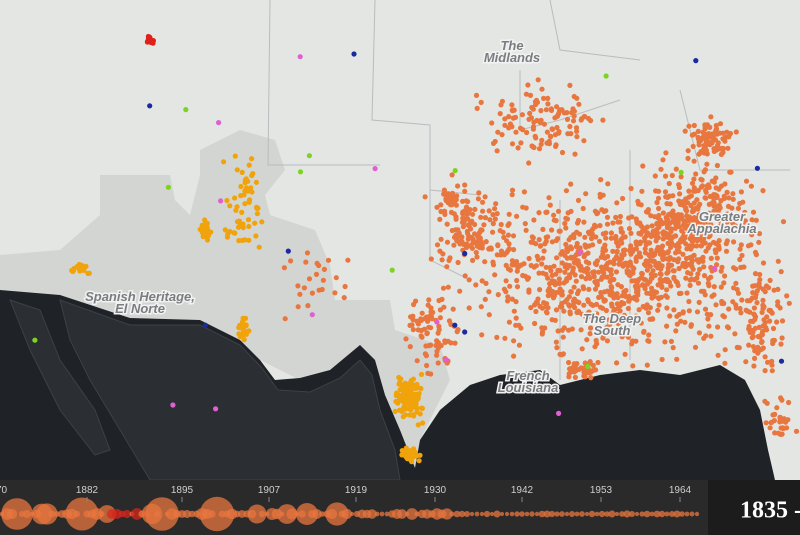 Image resolution: width=800 pixels, height=535 pixels. I want to click on timeline-tick: 1907, so click(269, 490).